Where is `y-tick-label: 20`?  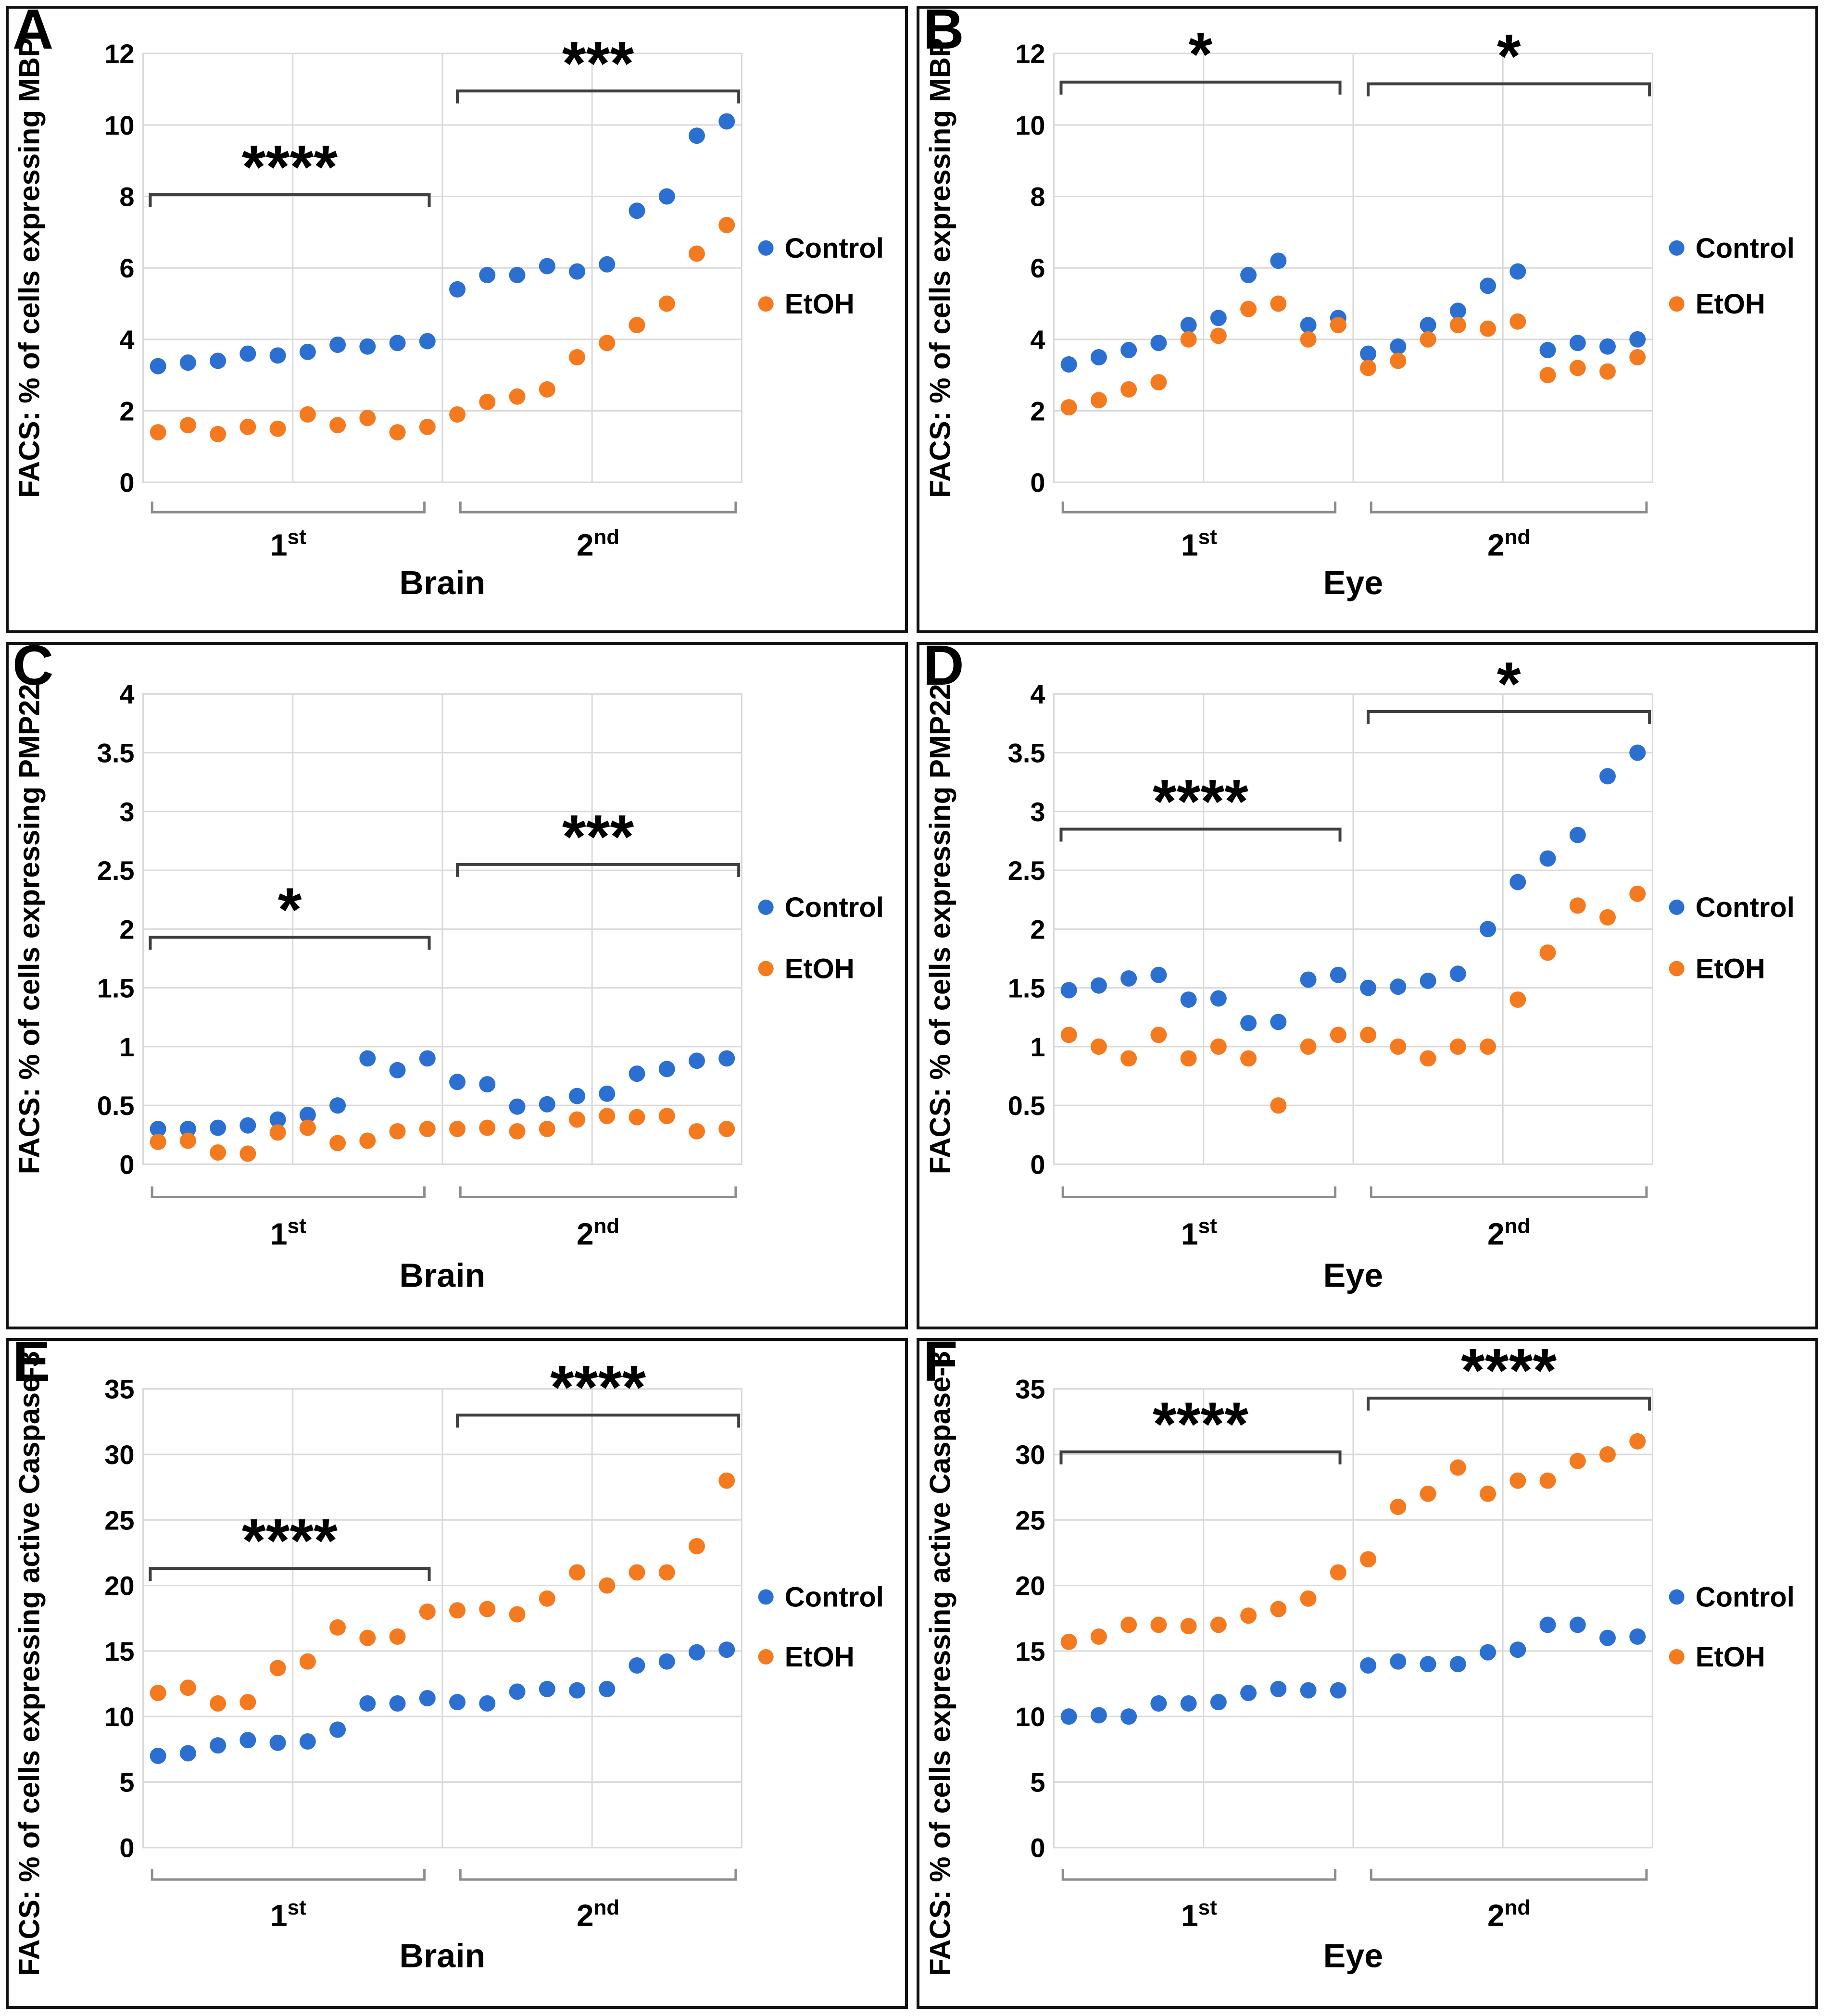
y-tick-label: 20 is located at coordinates (1030, 1586).